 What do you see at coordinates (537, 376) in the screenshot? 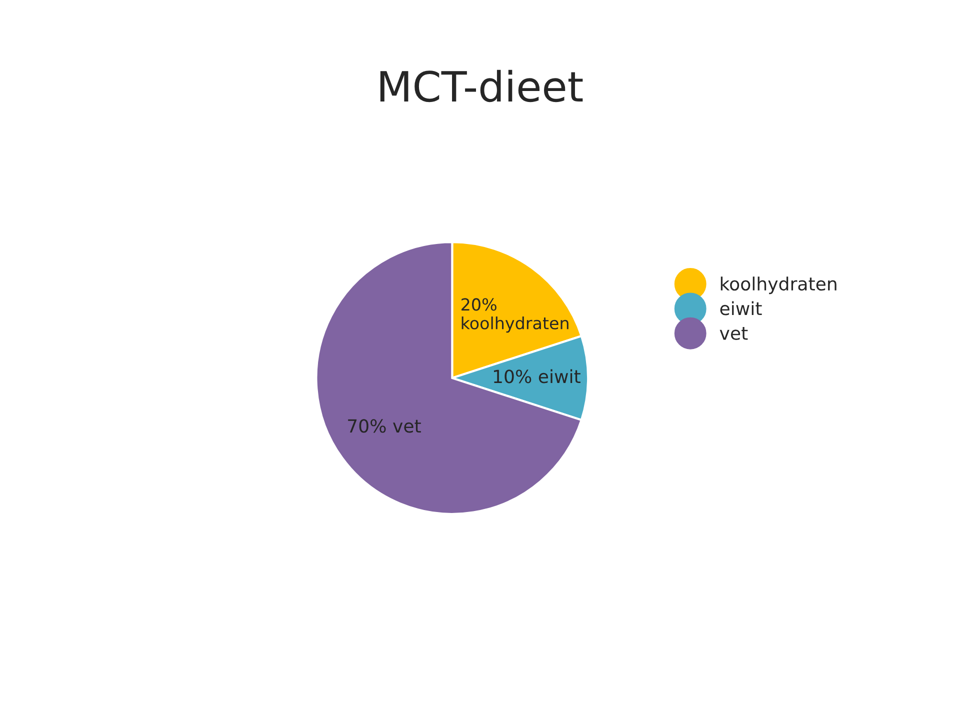
I see `data-label: 10% eiwit` at bounding box center [537, 376].